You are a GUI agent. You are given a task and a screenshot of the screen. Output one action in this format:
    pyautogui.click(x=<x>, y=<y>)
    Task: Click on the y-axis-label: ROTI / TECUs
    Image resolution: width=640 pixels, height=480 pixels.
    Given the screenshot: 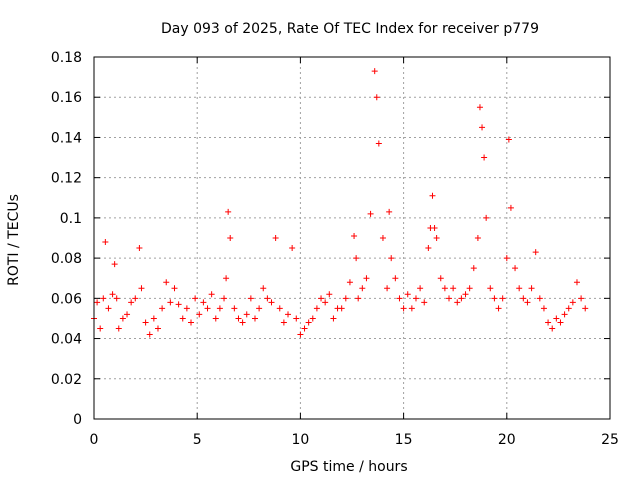 What is the action you would take?
    pyautogui.click(x=14, y=240)
    